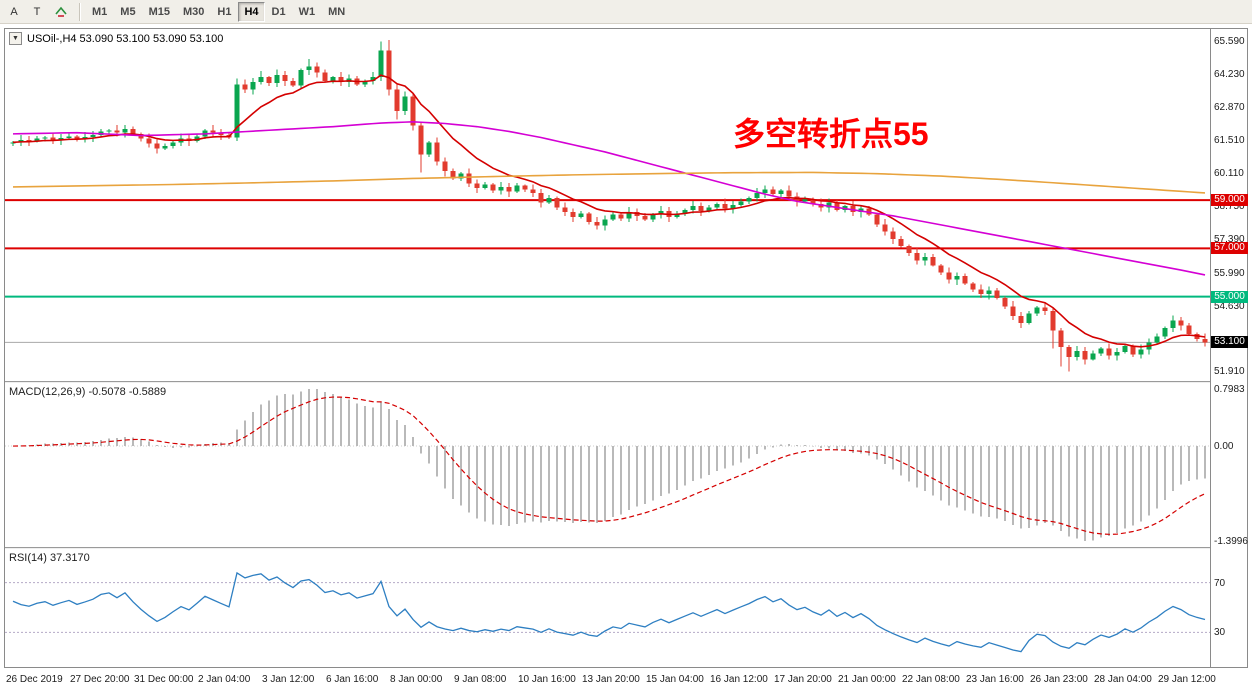 The height and width of the screenshot is (696, 1252). I want to click on time-axis-label: 2 Jan 04:00, so click(224, 679).